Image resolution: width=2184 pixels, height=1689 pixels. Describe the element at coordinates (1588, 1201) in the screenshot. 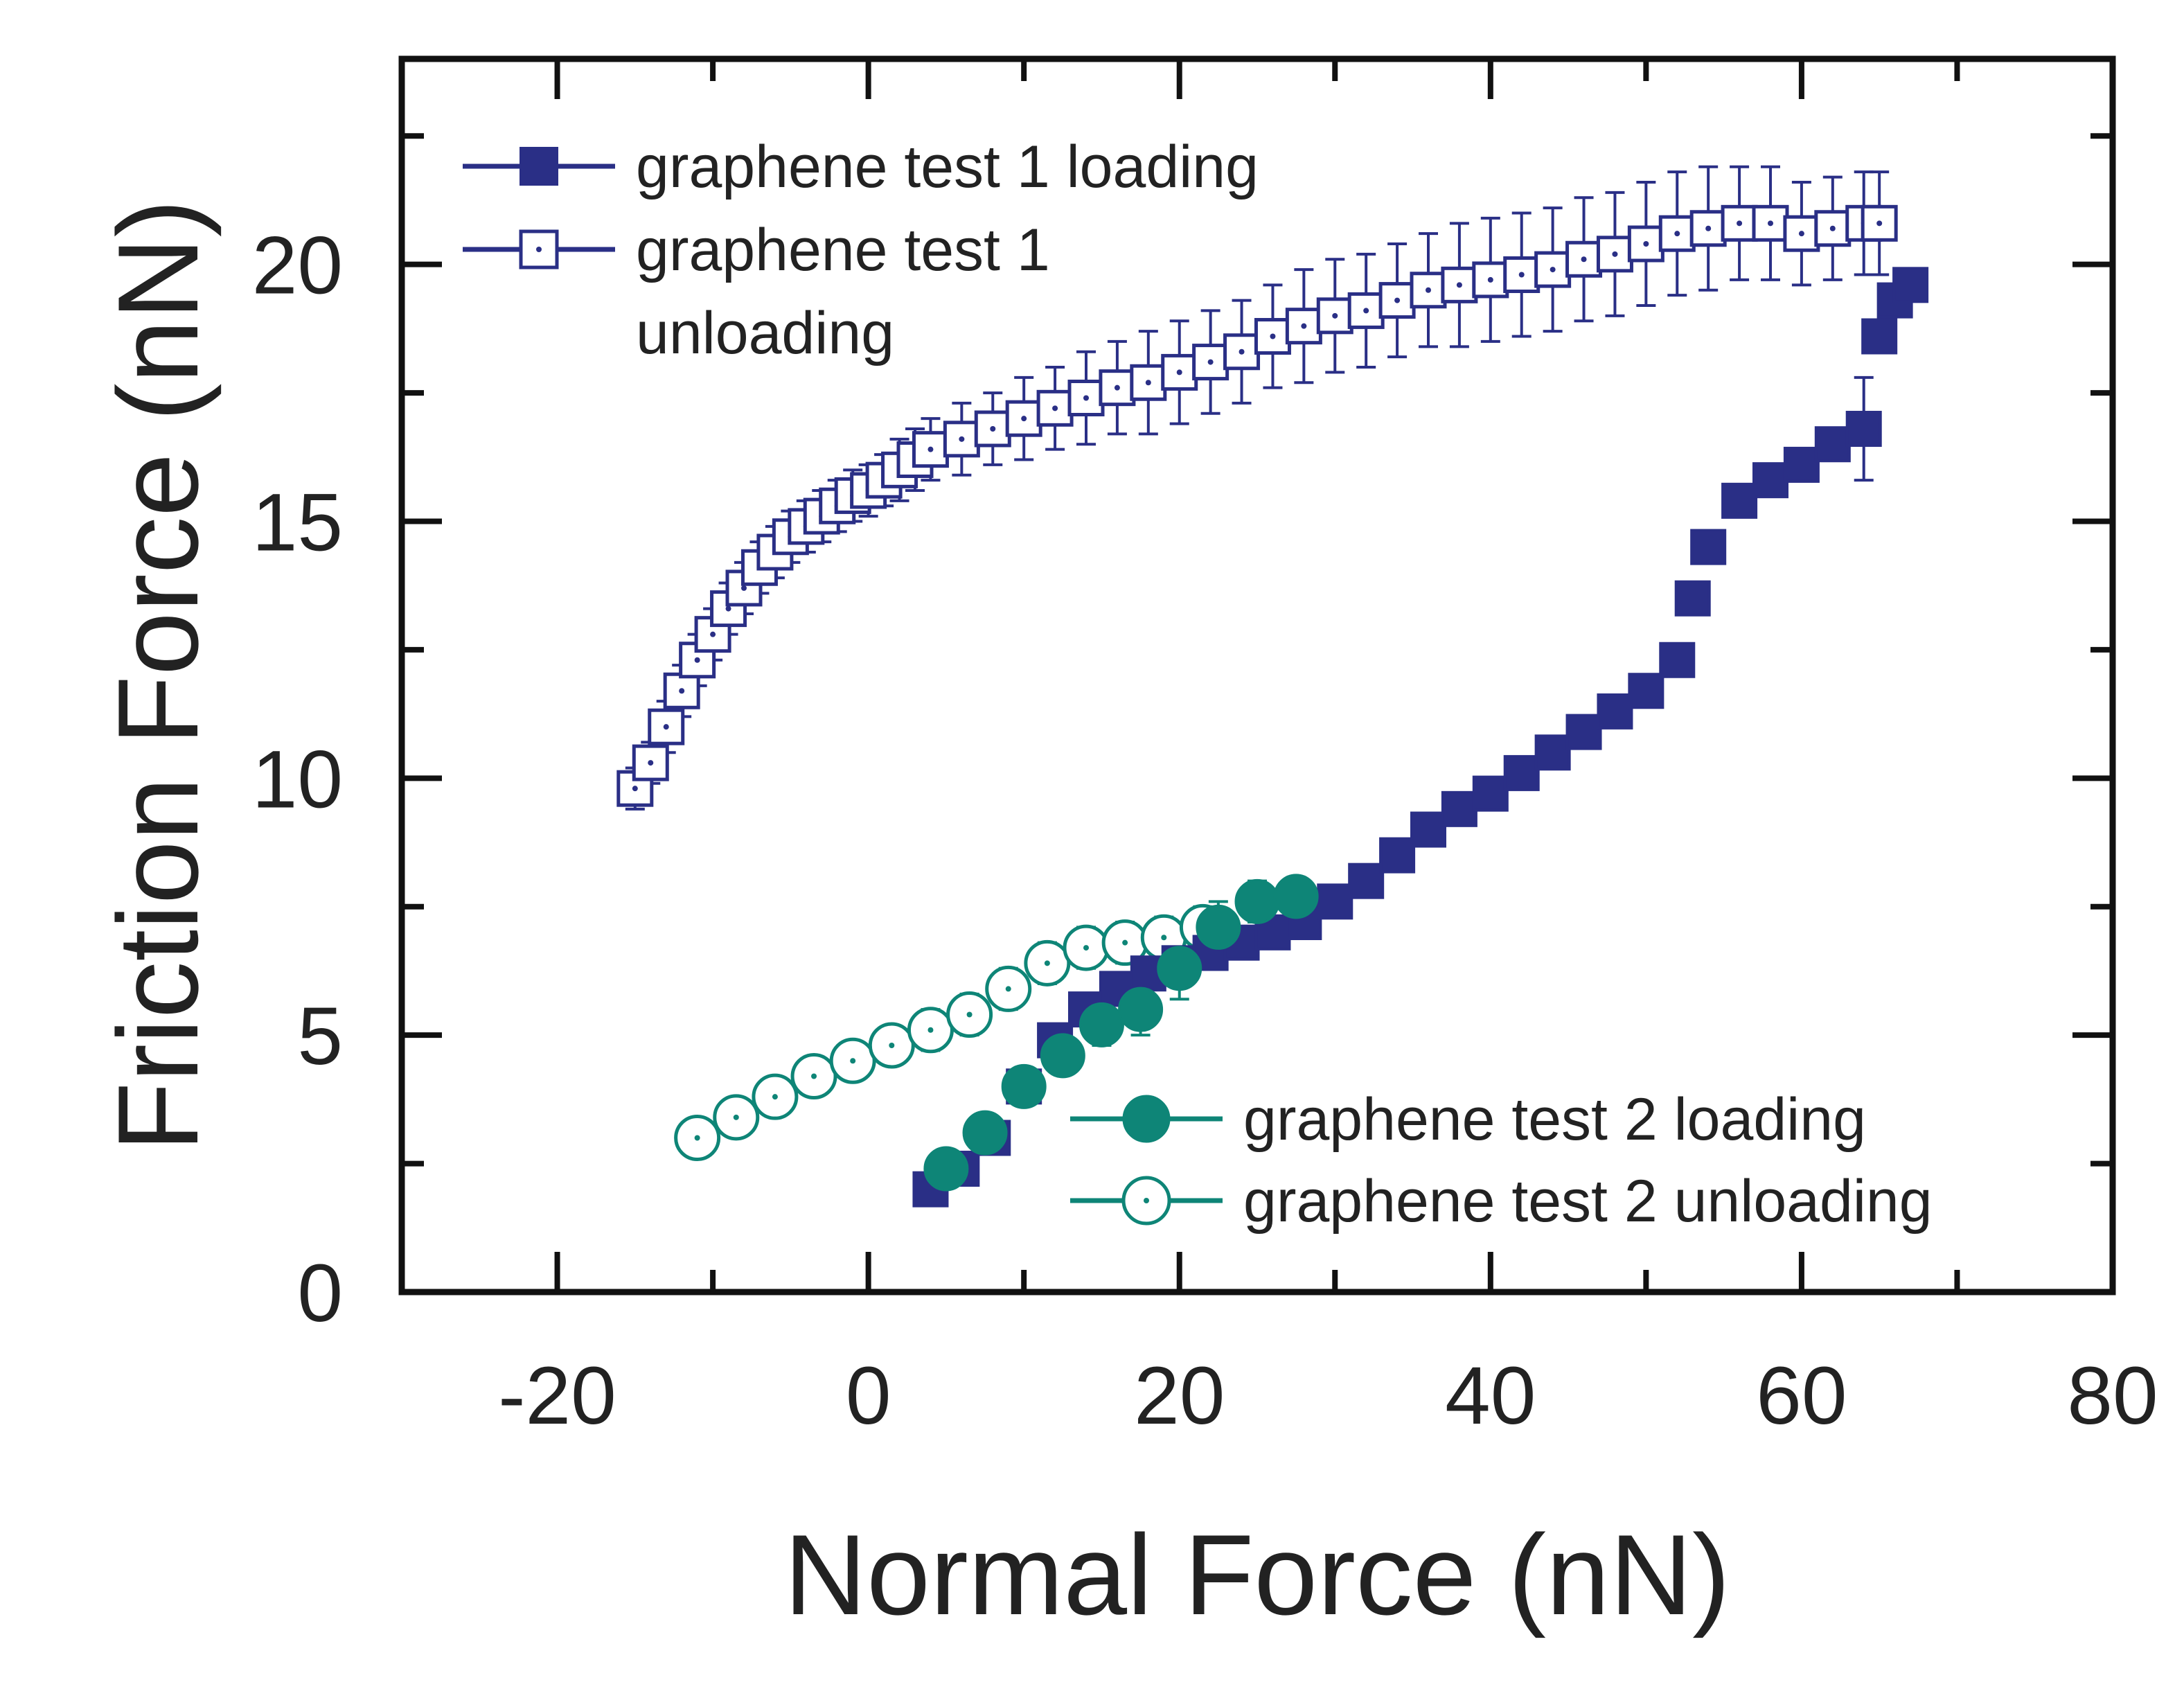

I see `legend-label: graphene test 2 unloading` at that location.